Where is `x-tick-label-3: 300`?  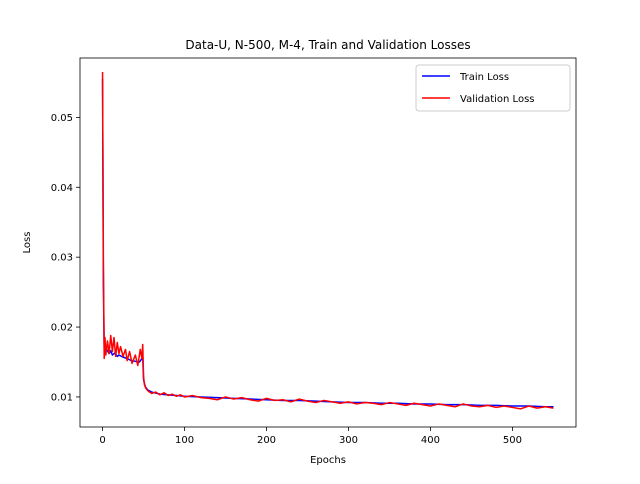 x-tick-label-3: 300 is located at coordinates (348, 440).